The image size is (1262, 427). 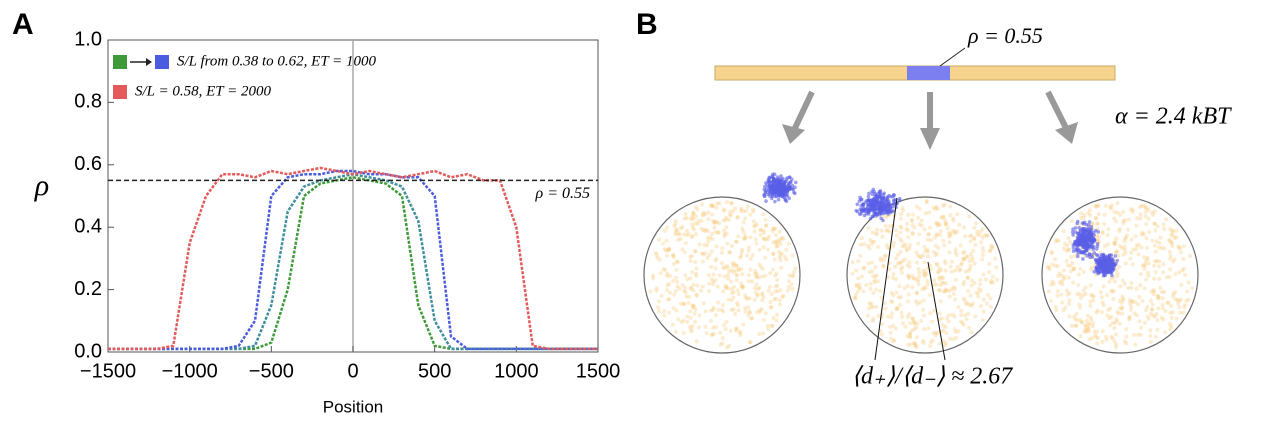 What do you see at coordinates (933, 377) in the screenshot?
I see `ratio-label: ⟨d₊⟩/⟨d₋⟩ ≈ 2.67` at bounding box center [933, 377].